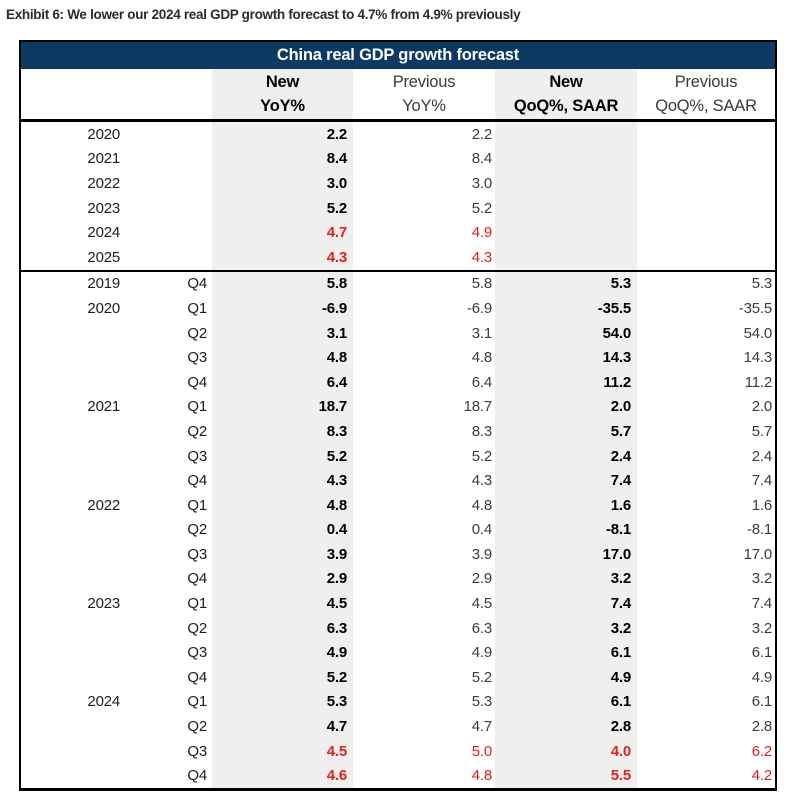 This screenshot has height=800, width=795. What do you see at coordinates (197, 358) in the screenshot?
I see `quarter-label: Q3` at bounding box center [197, 358].